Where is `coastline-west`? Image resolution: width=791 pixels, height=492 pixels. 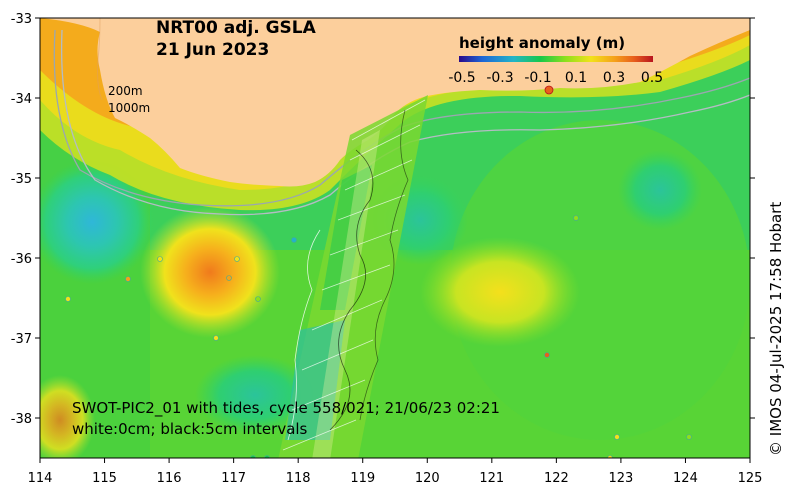 coastline-west is located at coordinates (71, 59).